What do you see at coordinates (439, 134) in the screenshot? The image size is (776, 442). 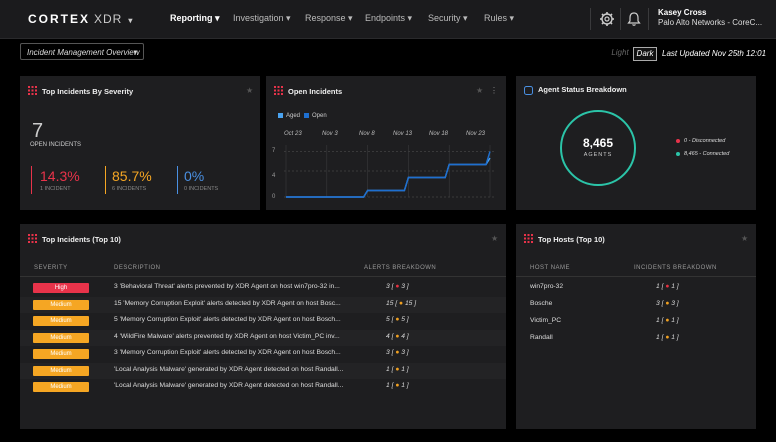 I see `x-tick-label: Nov 18` at bounding box center [439, 134].